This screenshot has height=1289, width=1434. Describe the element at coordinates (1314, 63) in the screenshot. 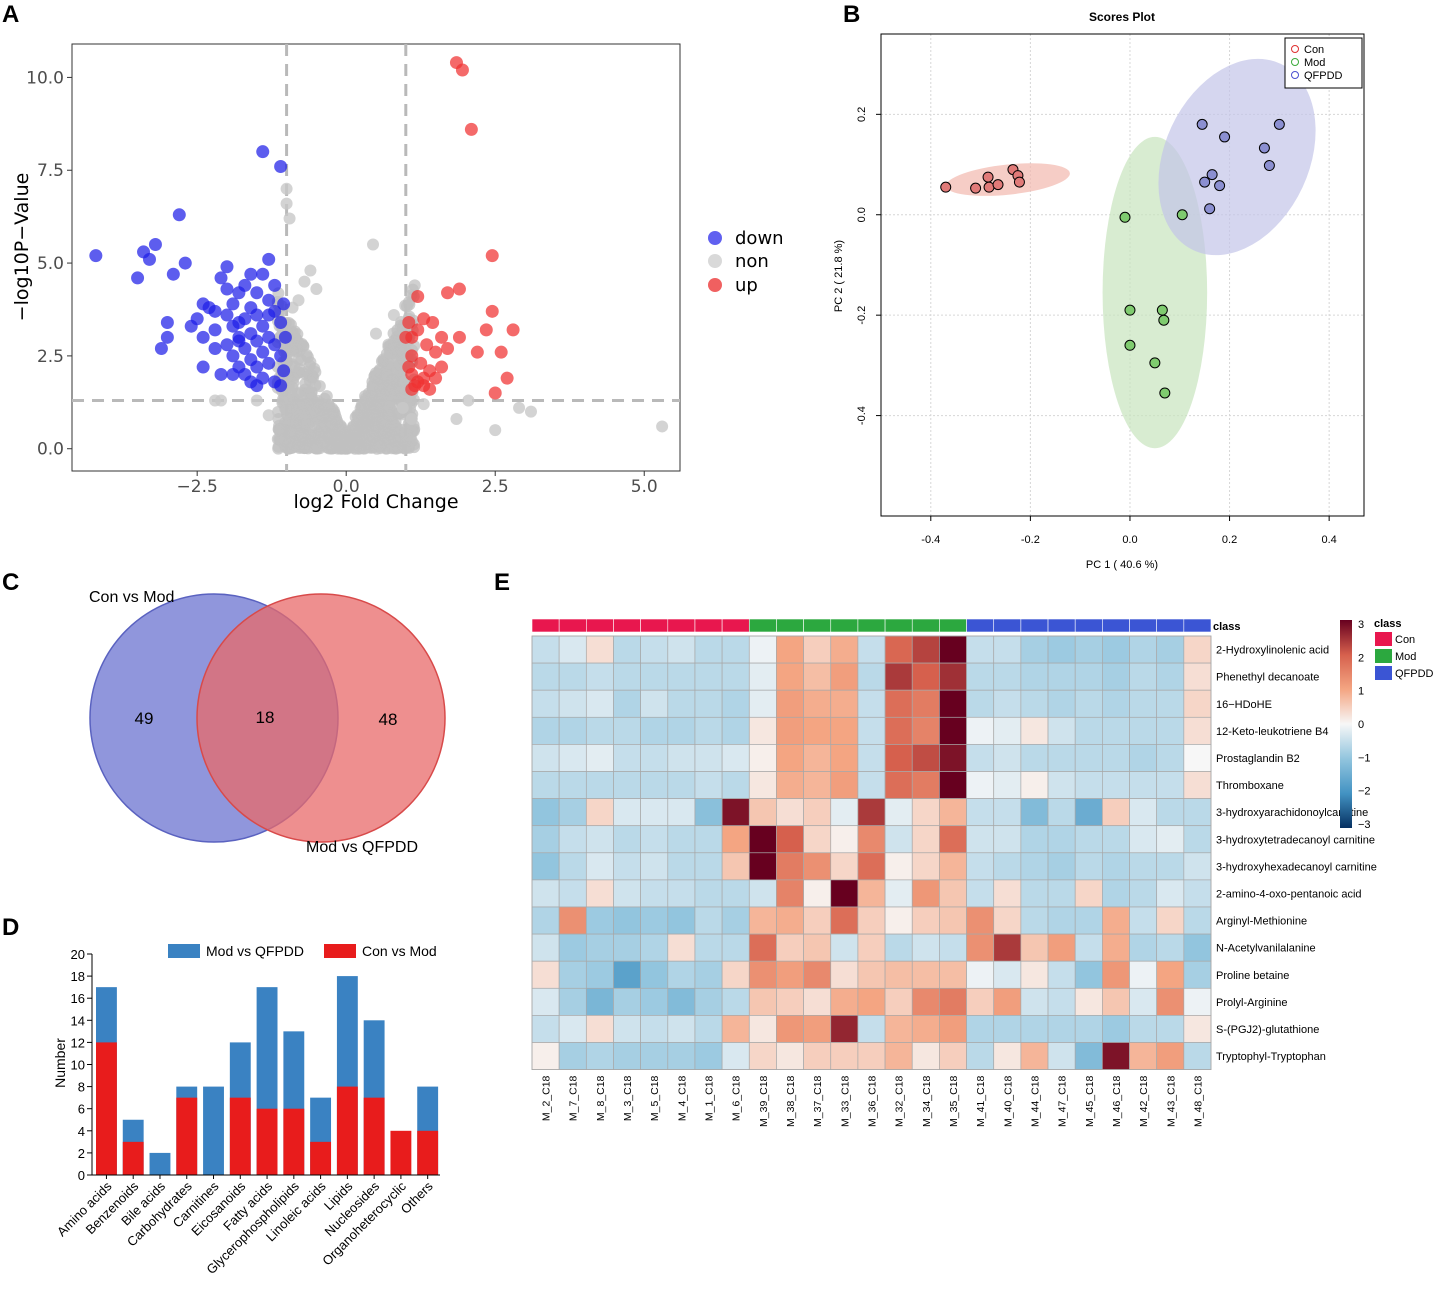

I see `pca-legend-mod: Mod` at that location.